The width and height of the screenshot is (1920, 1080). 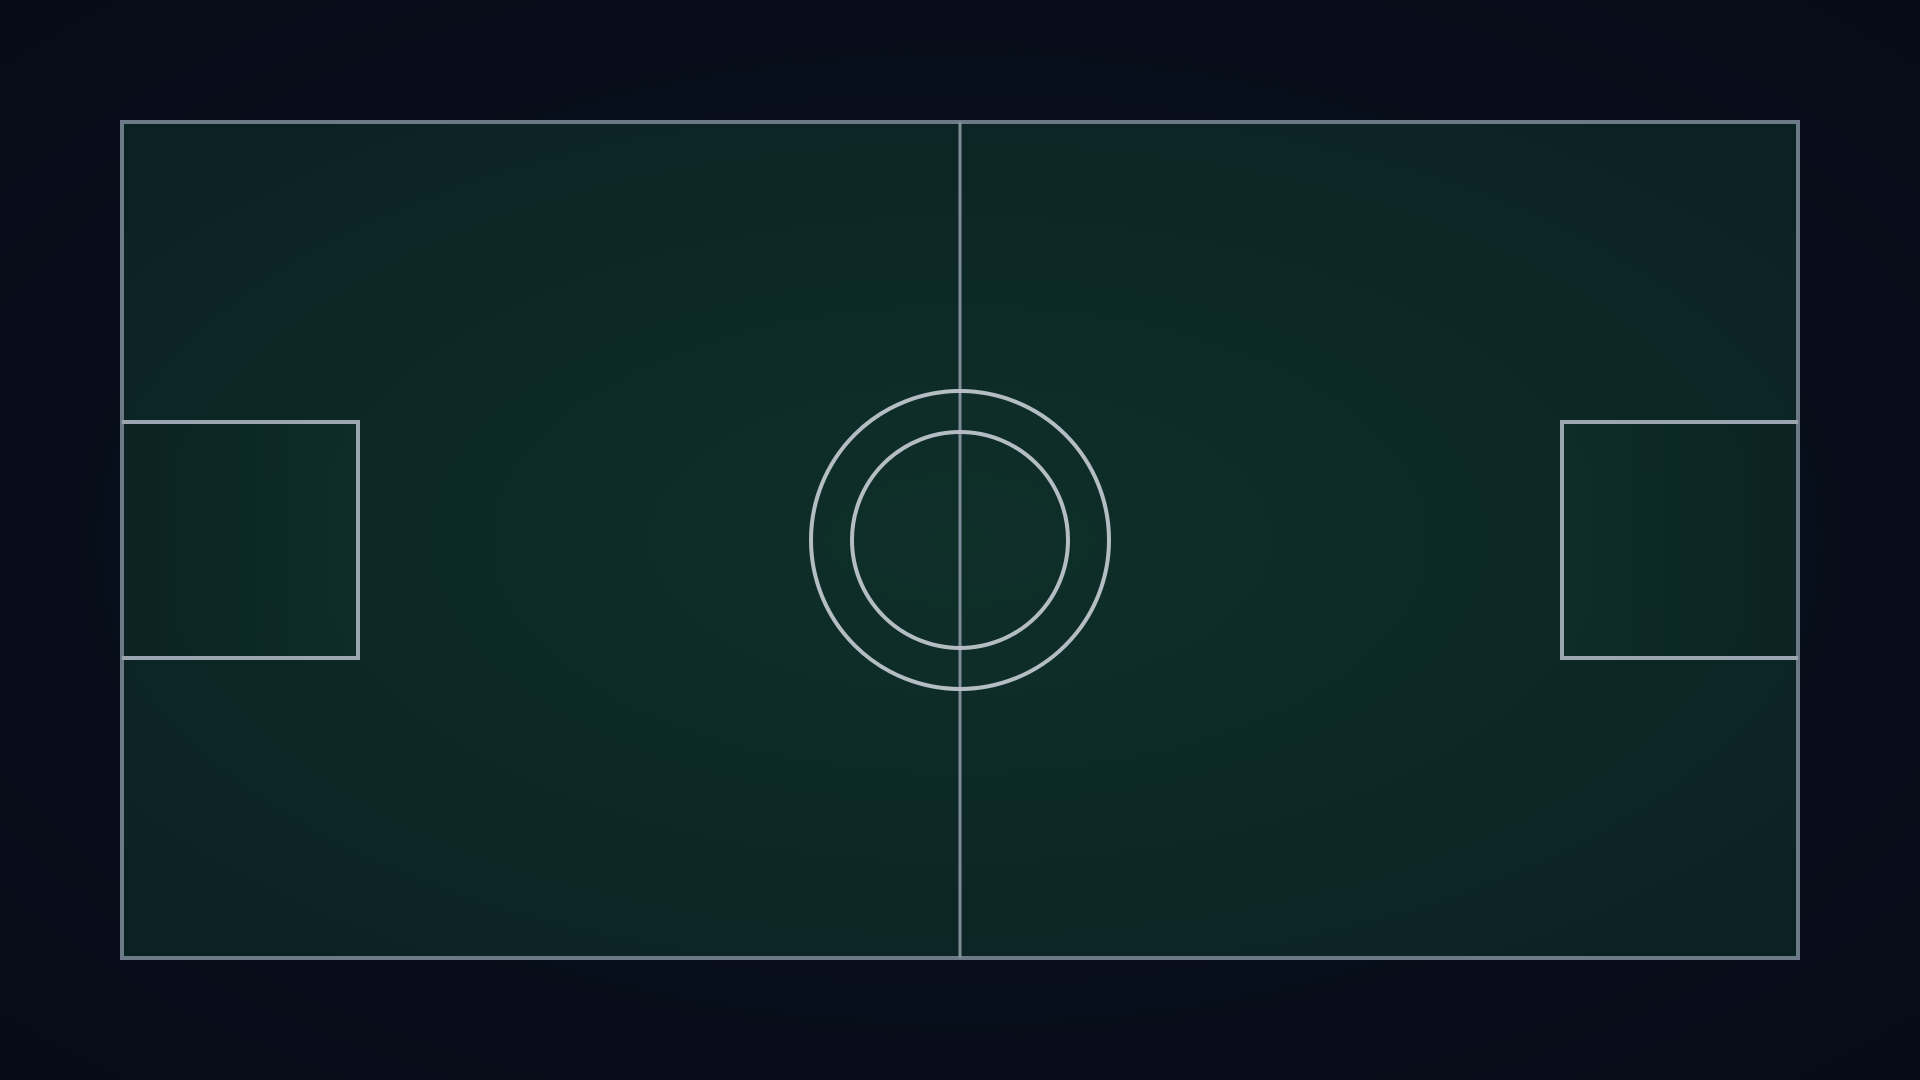 I want to click on center-circle-inner, so click(x=960, y=540).